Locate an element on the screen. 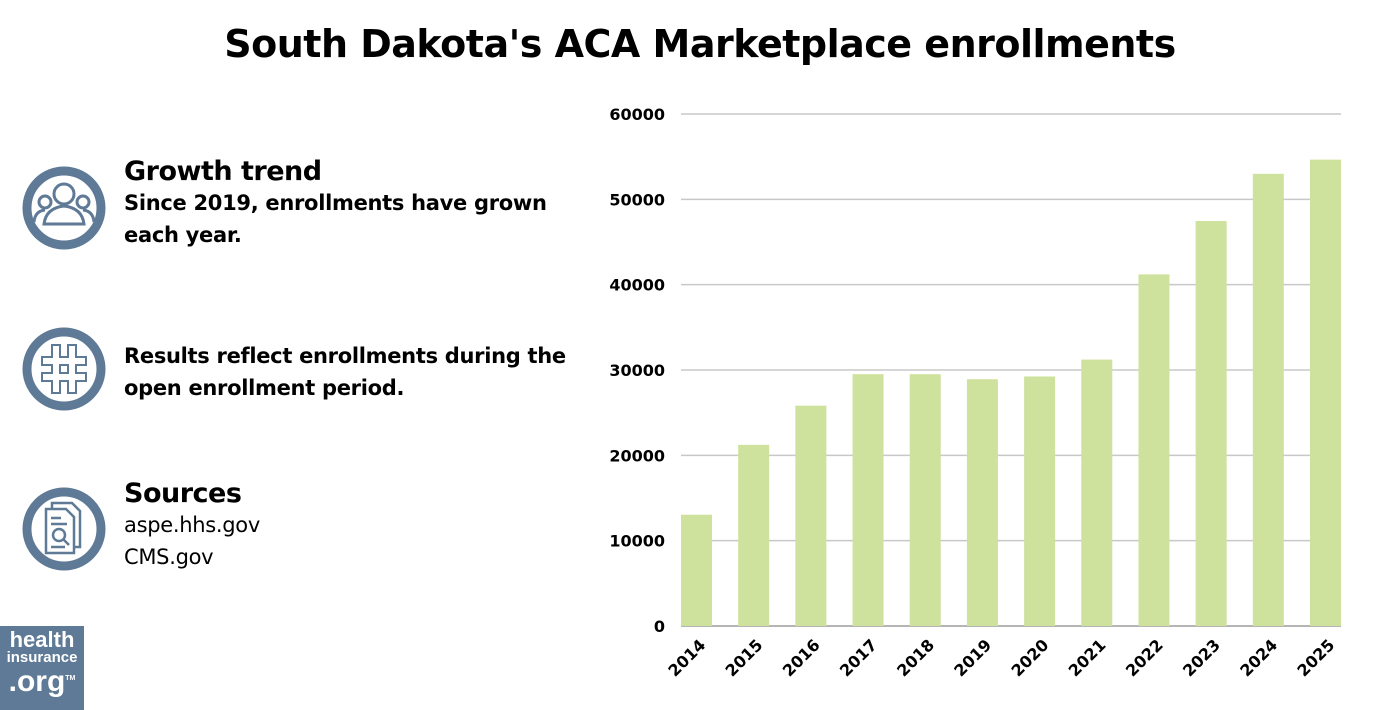 The height and width of the screenshot is (710, 1400). y-tick-label: 20000 is located at coordinates (637, 455).